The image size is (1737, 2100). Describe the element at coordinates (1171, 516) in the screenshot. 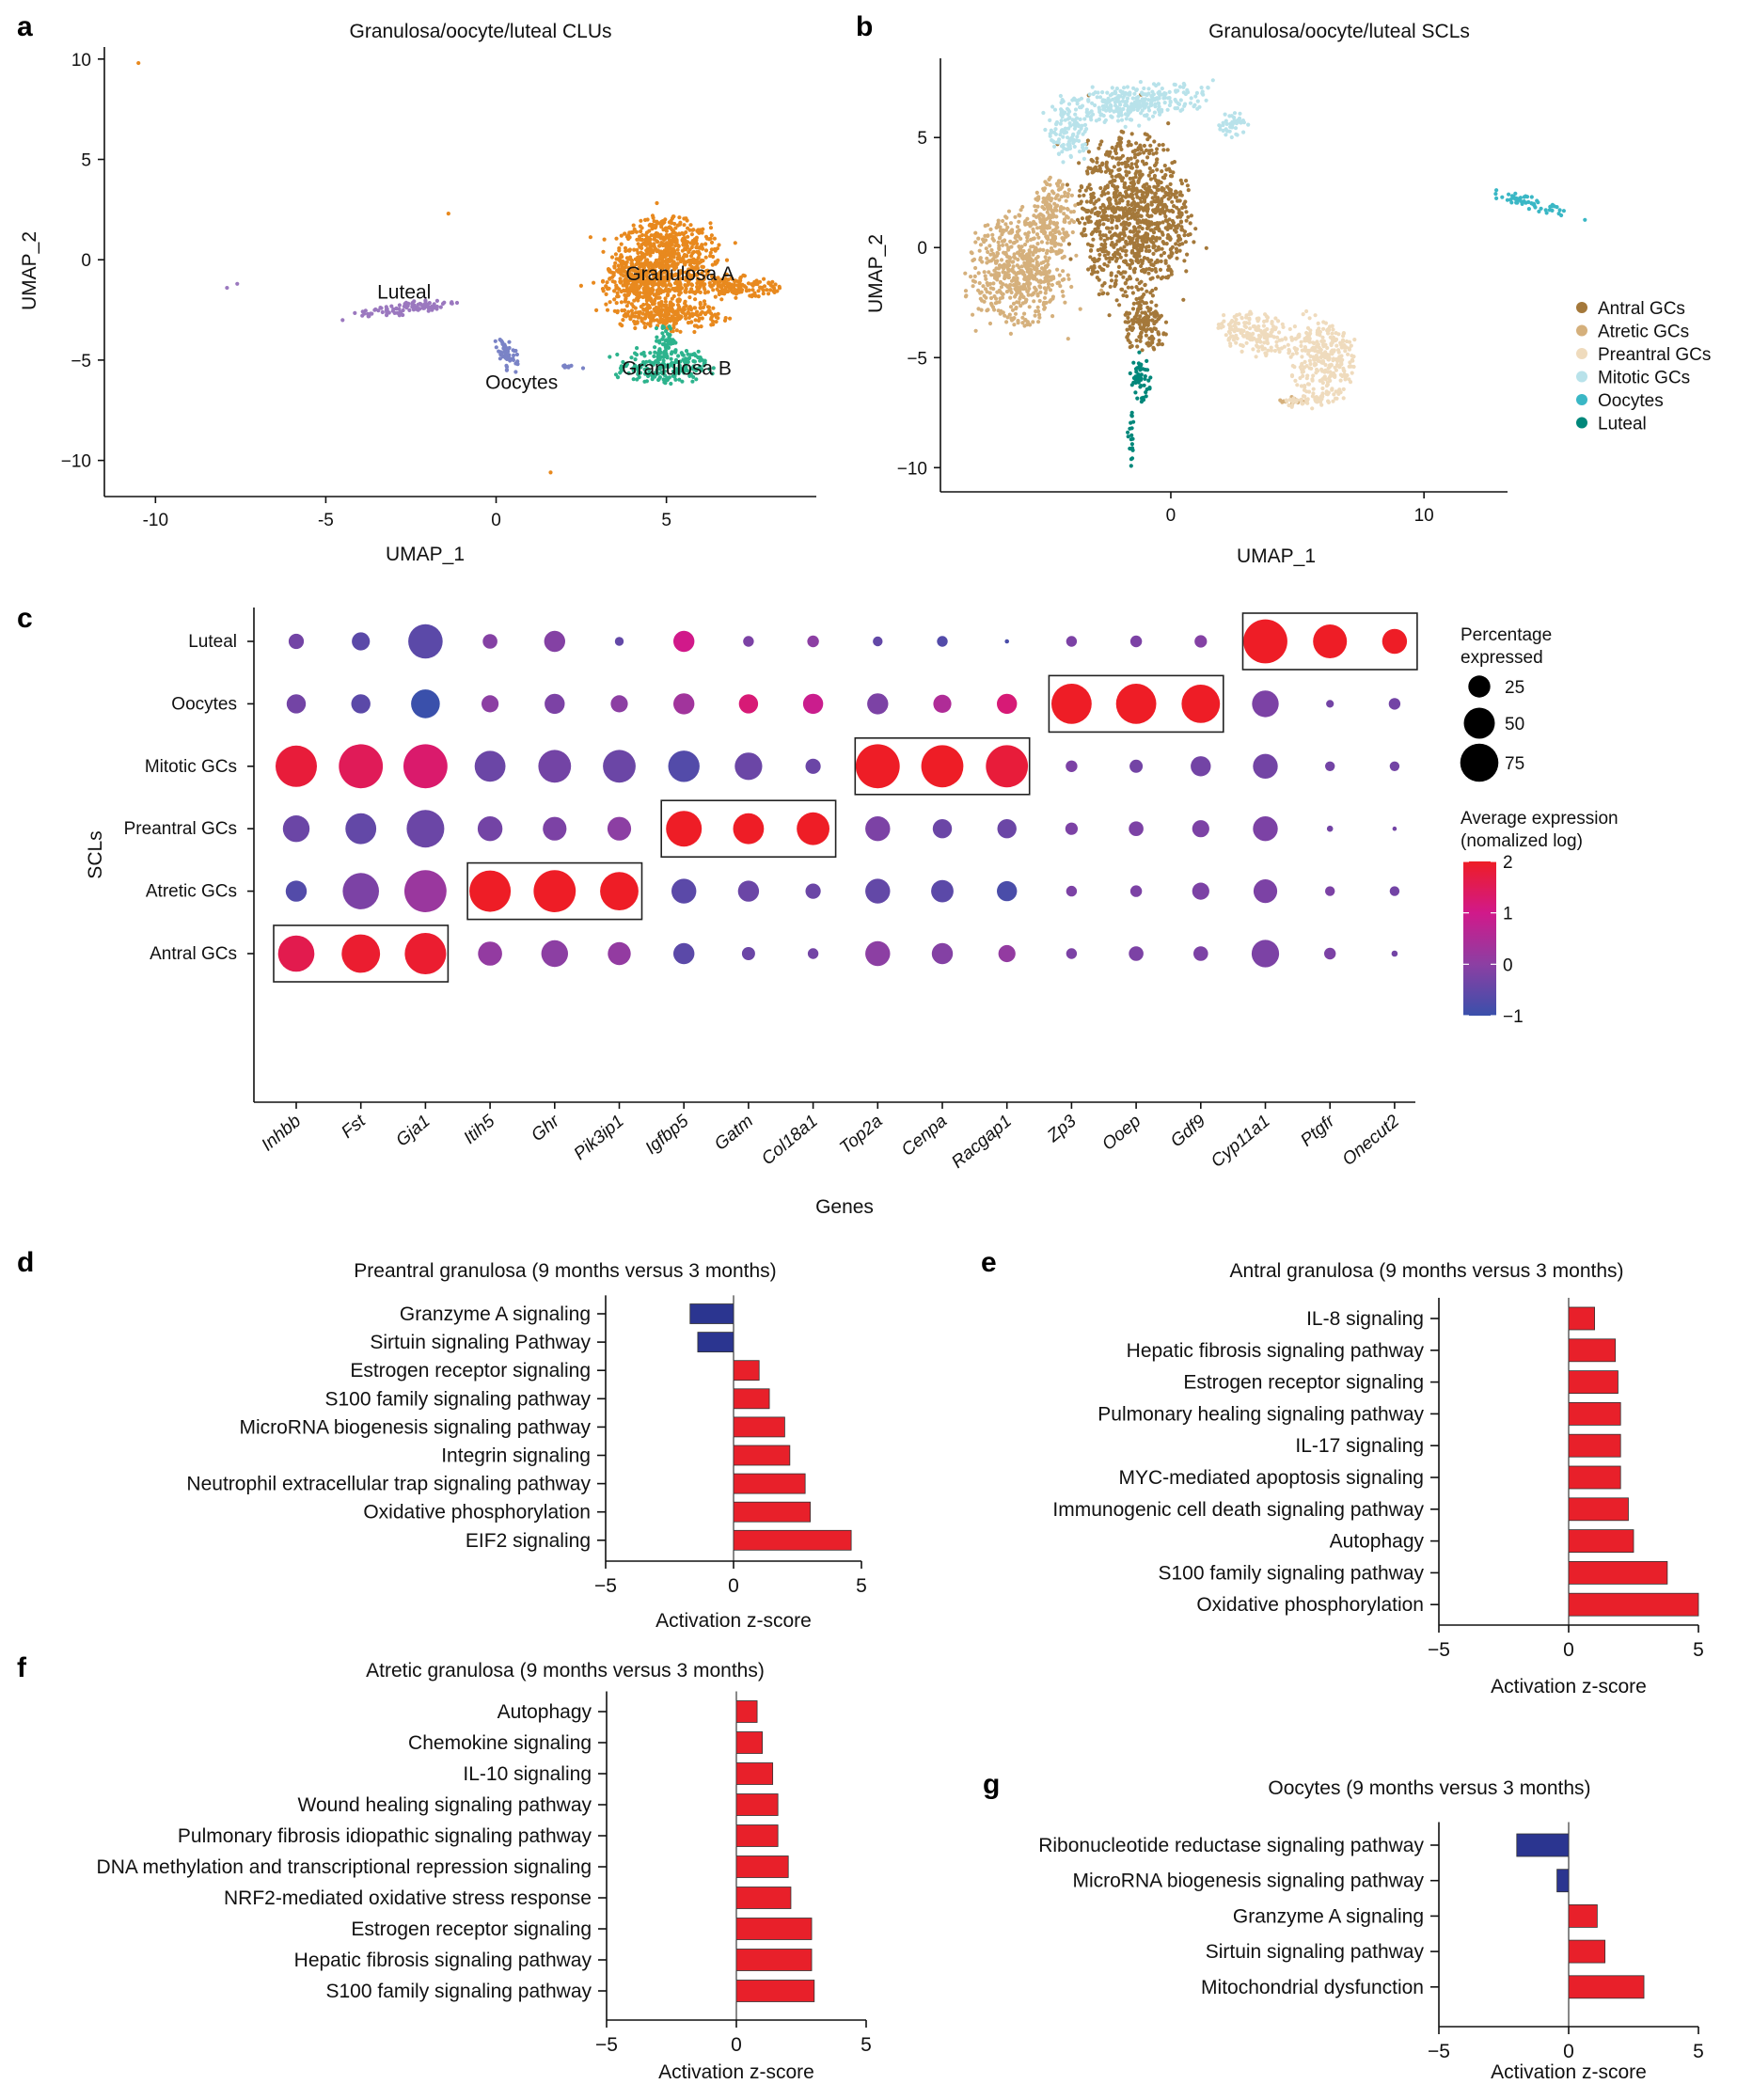

I see `x-tick-label: 0` at that location.